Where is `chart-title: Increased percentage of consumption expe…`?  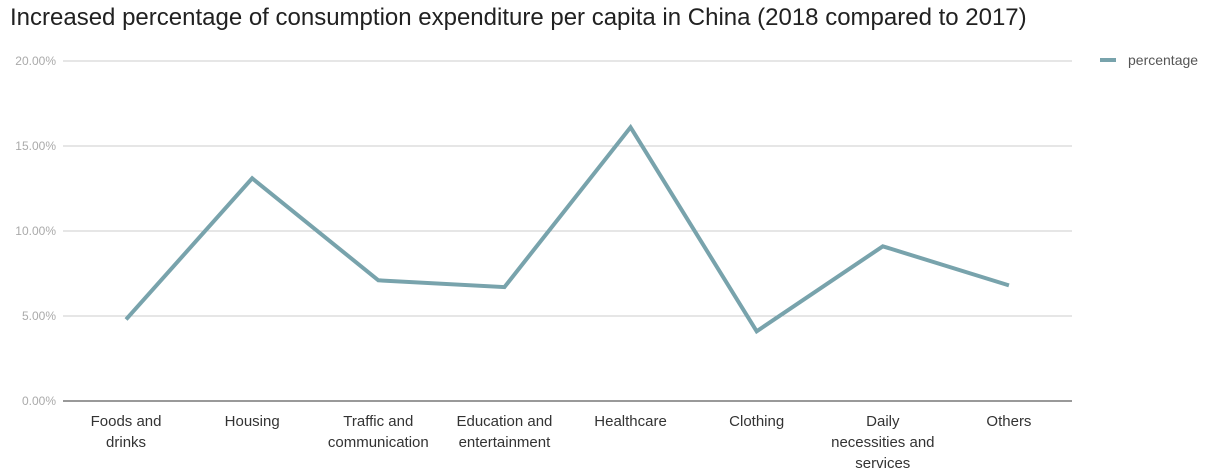
chart-title: Increased percentage of consumption expe… is located at coordinates (518, 17).